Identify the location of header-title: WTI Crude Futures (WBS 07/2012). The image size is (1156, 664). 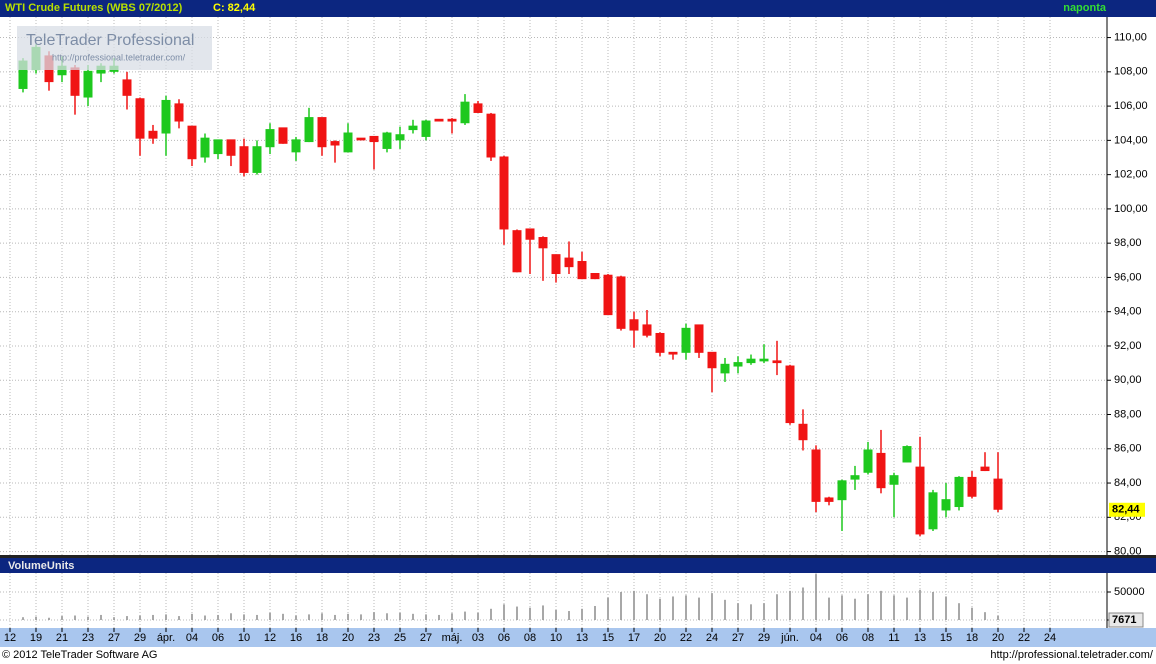
(94, 8).